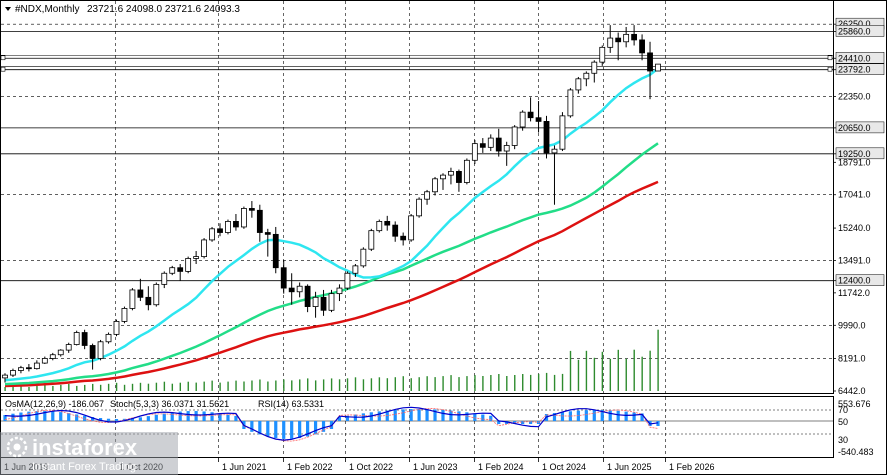 The image size is (887, 475). What do you see at coordinates (244, 467) in the screenshot?
I see `time-label: 1 Jun 2021` at bounding box center [244, 467].